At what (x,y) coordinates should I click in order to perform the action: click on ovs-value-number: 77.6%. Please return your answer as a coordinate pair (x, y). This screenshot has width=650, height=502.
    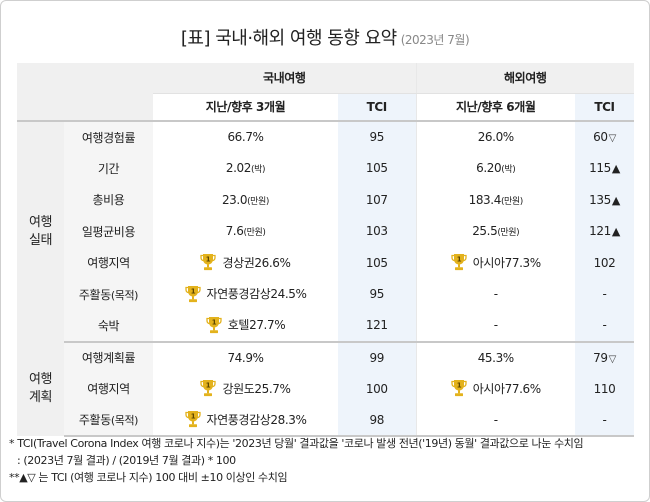
    Looking at the image, I should click on (523, 388).